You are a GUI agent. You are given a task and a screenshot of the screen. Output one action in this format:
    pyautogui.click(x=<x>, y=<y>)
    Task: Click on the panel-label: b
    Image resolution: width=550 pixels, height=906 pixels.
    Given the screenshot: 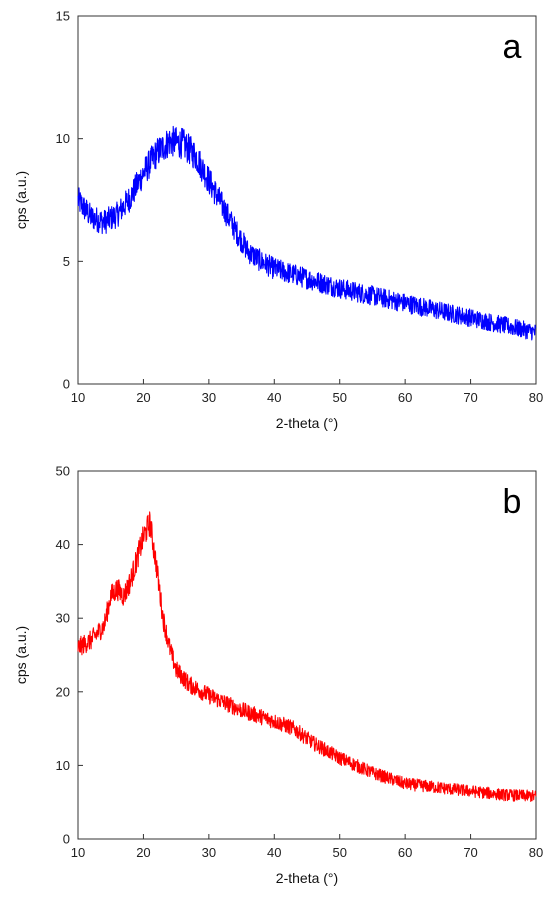 What is the action you would take?
    pyautogui.click(x=512, y=502)
    